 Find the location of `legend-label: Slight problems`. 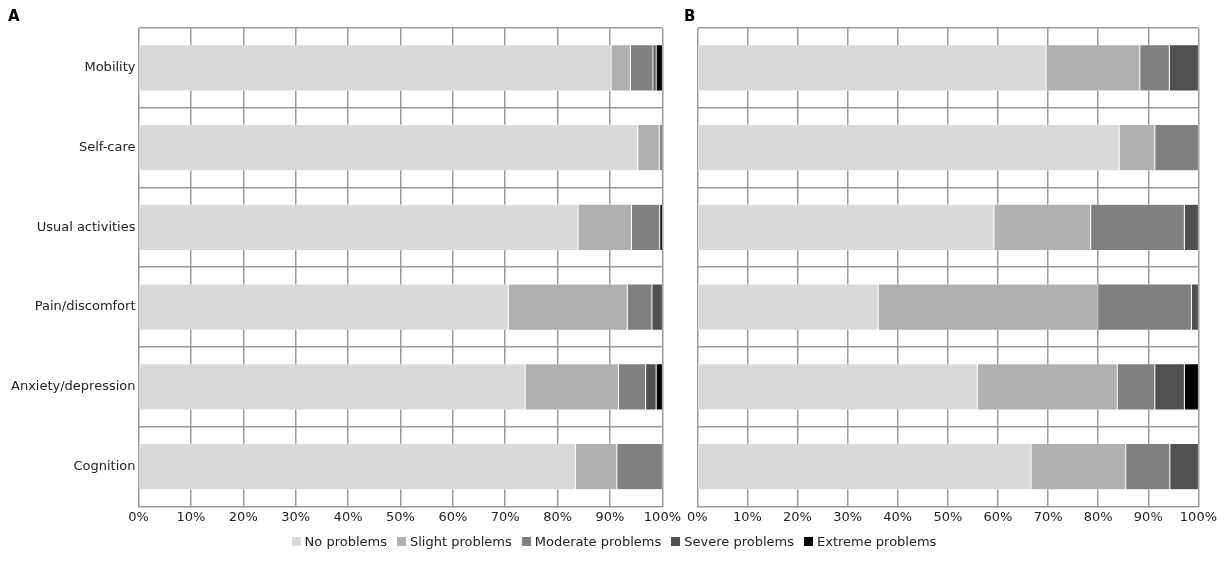

legend-label: Slight problems is located at coordinates (460, 541).